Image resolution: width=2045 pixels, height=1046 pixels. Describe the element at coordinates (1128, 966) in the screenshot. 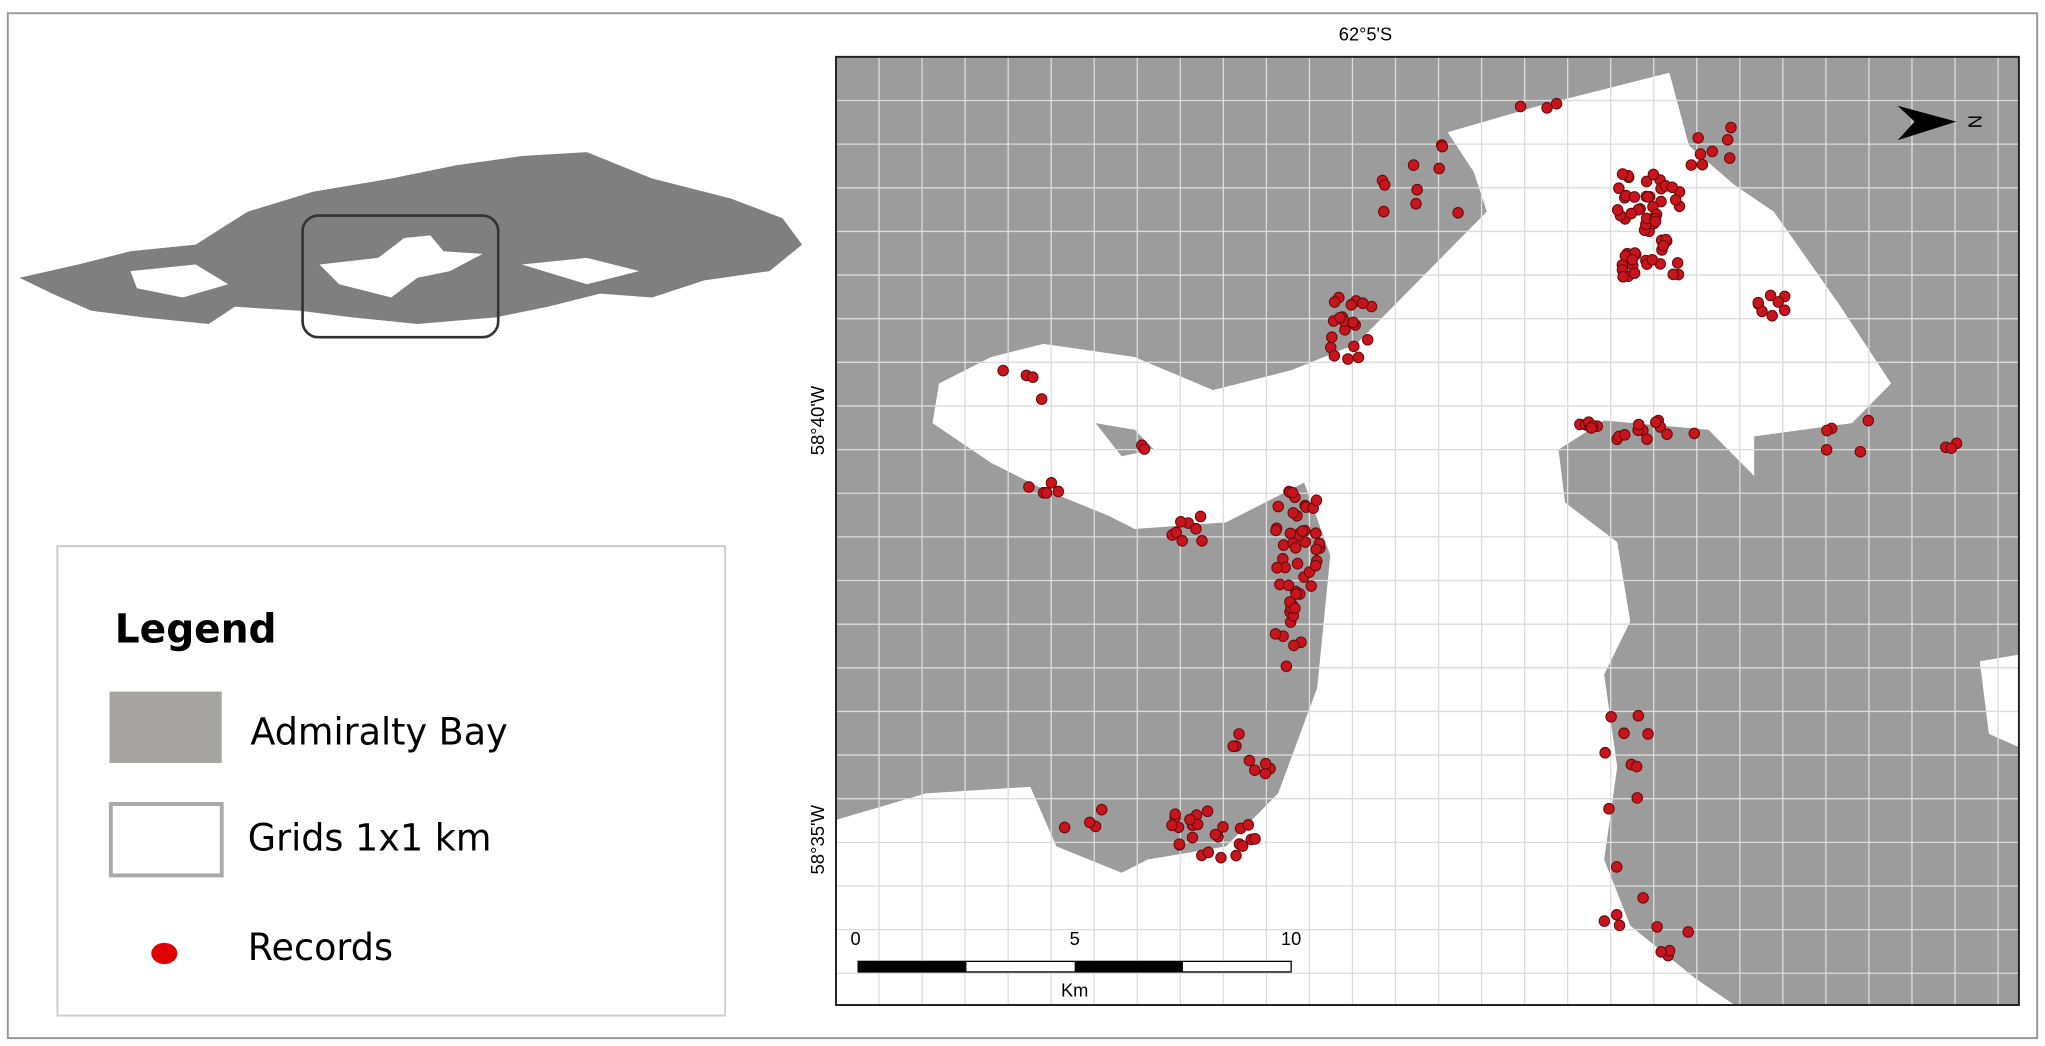

I see `scale-segment` at that location.